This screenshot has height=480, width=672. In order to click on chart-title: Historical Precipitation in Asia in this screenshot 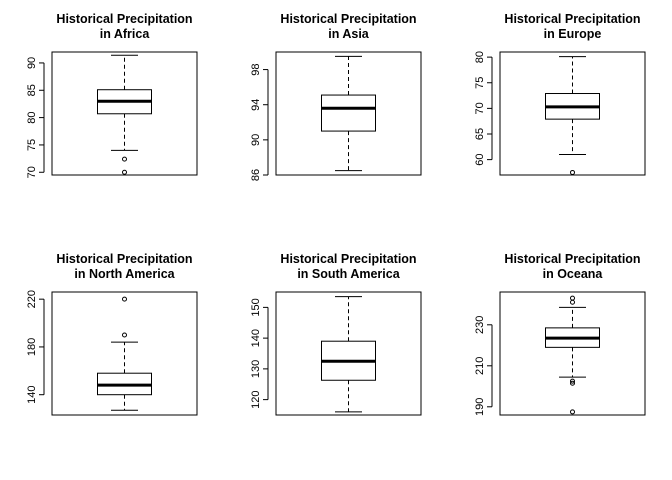, I will do `click(348, 26)`.